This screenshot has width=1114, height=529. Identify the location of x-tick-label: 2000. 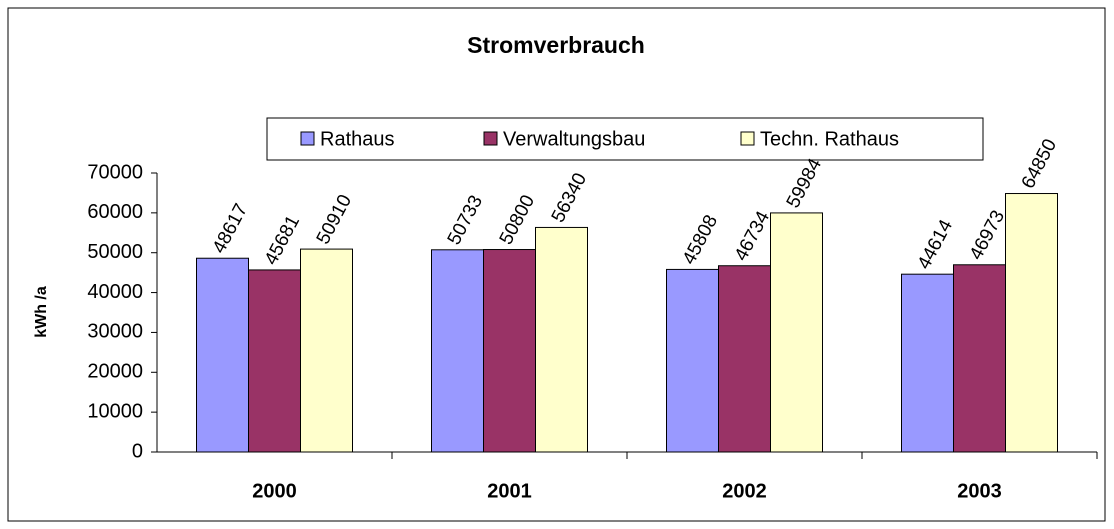
(274, 491).